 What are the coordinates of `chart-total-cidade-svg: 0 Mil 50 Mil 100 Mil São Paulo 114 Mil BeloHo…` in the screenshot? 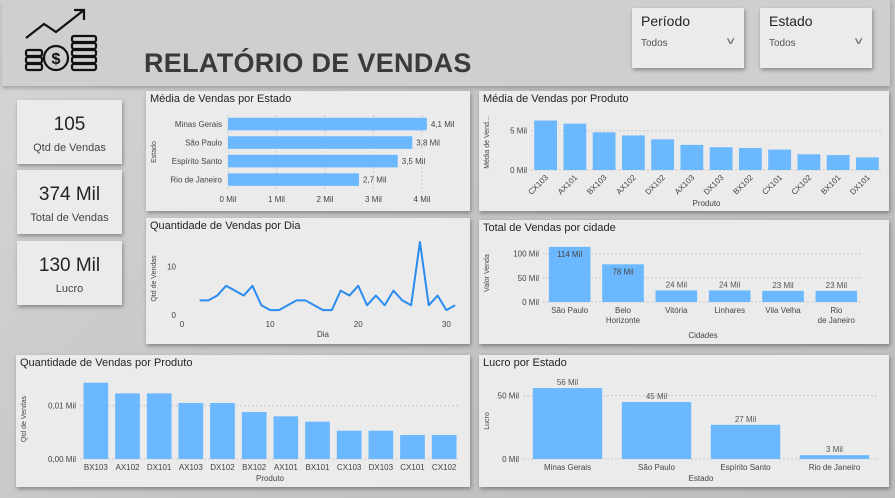 It's located at (673, 293).